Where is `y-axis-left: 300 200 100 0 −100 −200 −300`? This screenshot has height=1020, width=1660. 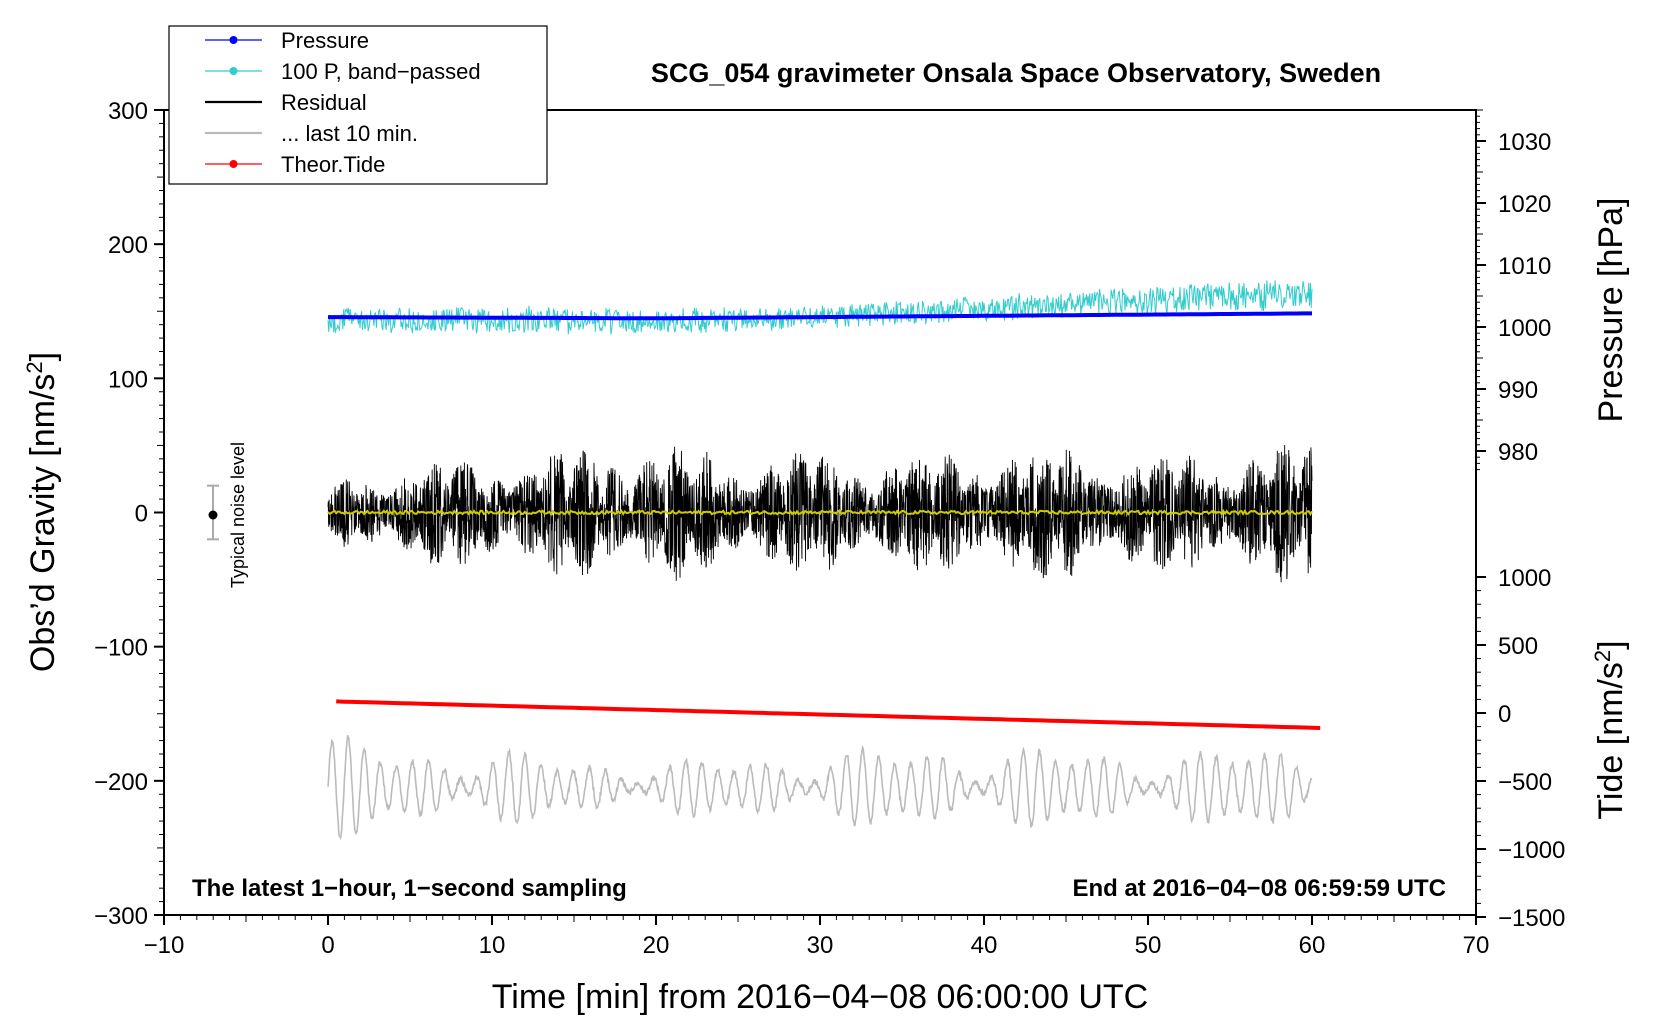
y-axis-left: 300 200 100 0 −100 −200 −300 is located at coordinates (129, 514).